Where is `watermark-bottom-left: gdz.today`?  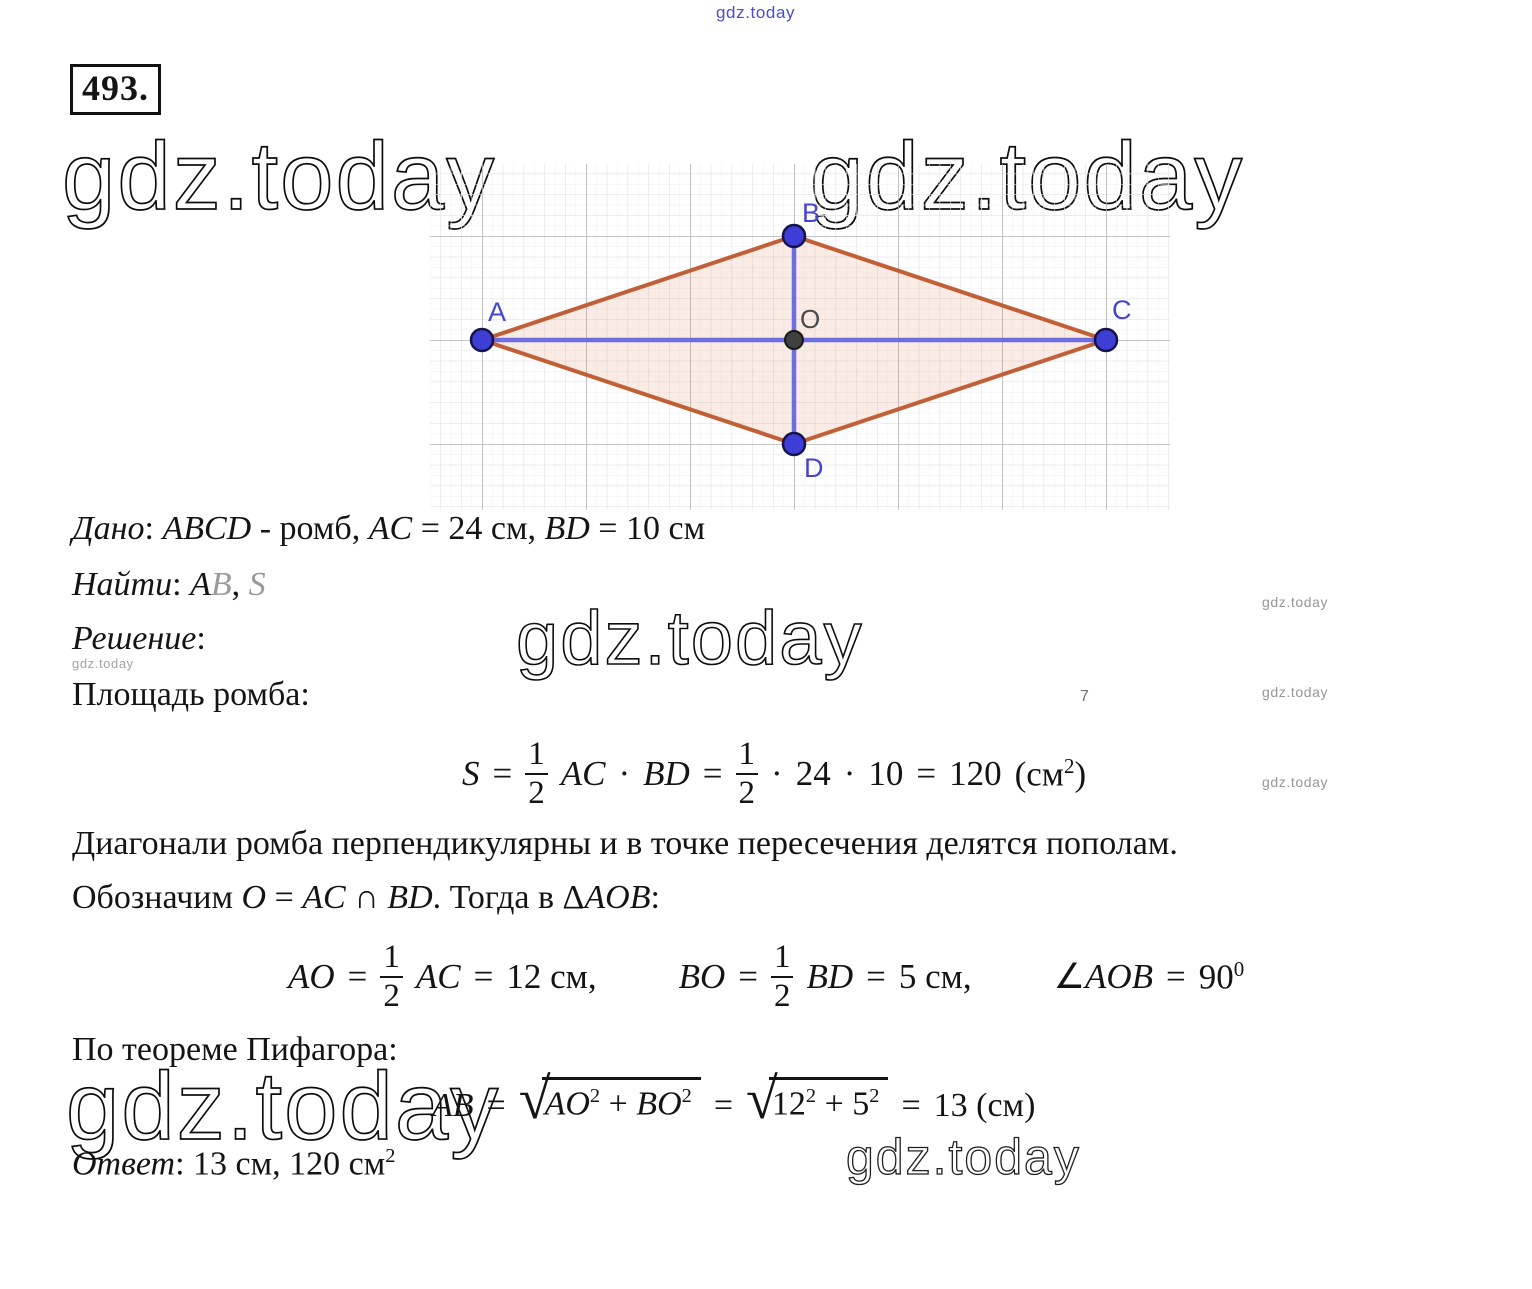
watermark-bottom-left: gdz.today is located at coordinates (283, 1106).